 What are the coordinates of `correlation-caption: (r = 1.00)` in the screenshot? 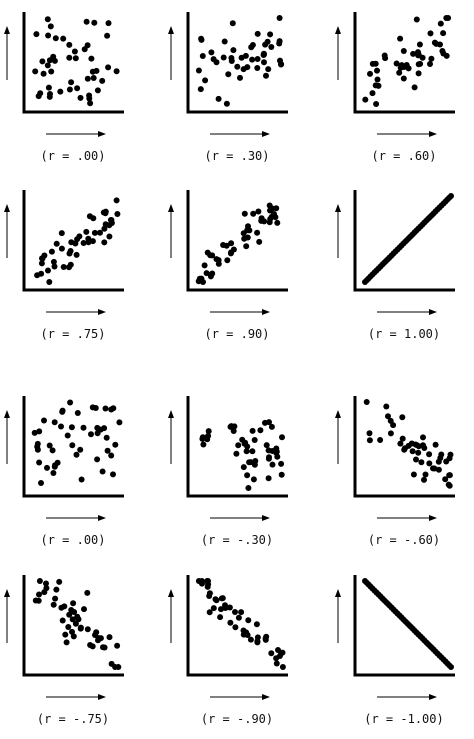 It's located at (404, 334).